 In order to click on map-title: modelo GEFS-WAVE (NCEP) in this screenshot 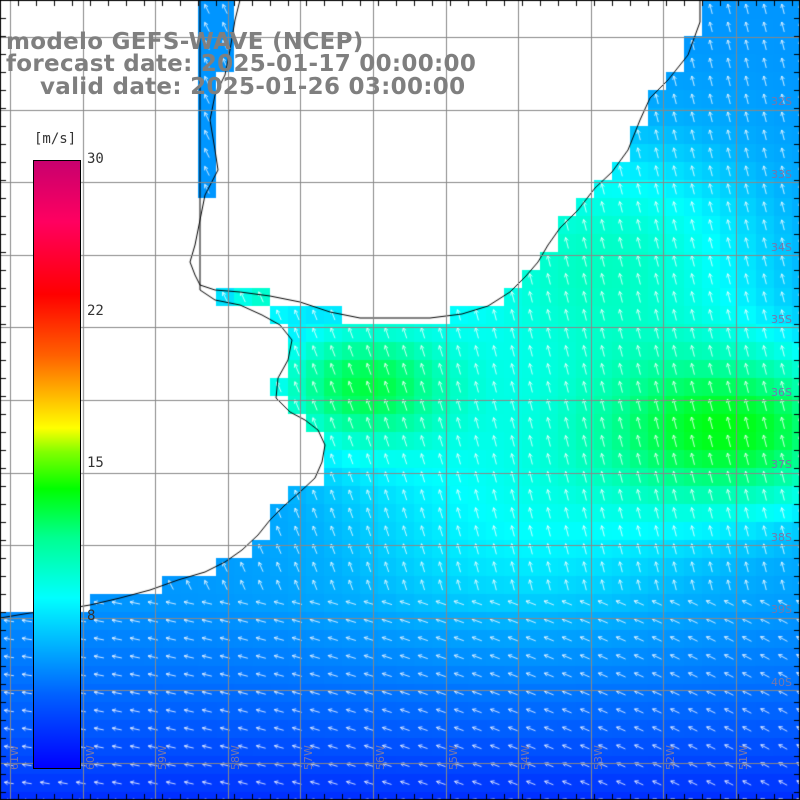, I will do `click(185, 42)`.